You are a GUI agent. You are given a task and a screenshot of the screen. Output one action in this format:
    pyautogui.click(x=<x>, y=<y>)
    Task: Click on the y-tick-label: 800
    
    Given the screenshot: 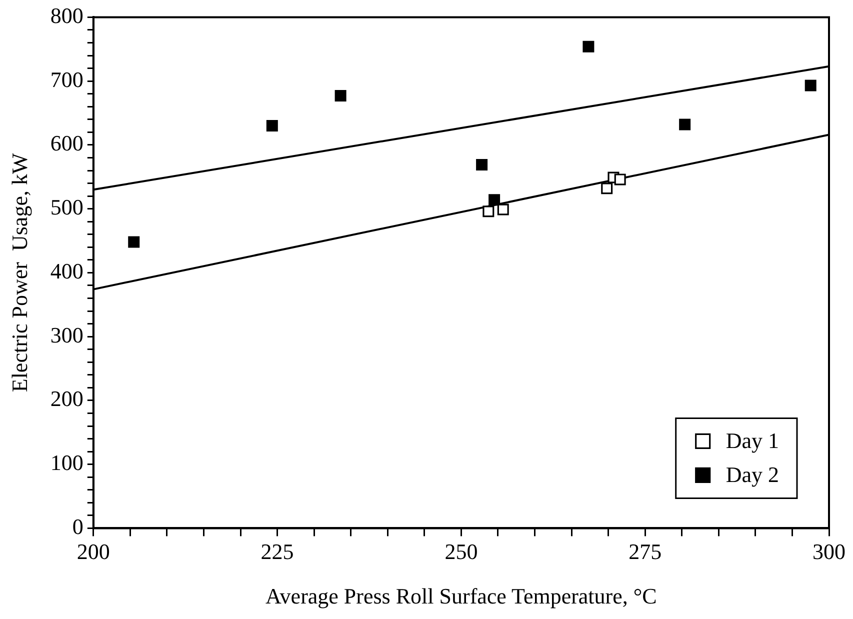 What is the action you would take?
    pyautogui.click(x=67, y=15)
    